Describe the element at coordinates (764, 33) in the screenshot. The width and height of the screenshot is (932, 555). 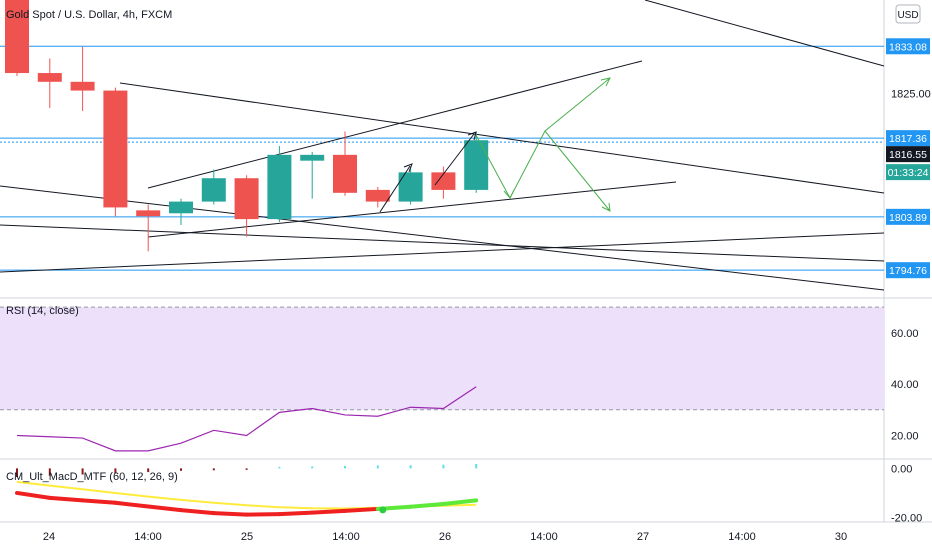
I see `descending-trend-line-top` at that location.